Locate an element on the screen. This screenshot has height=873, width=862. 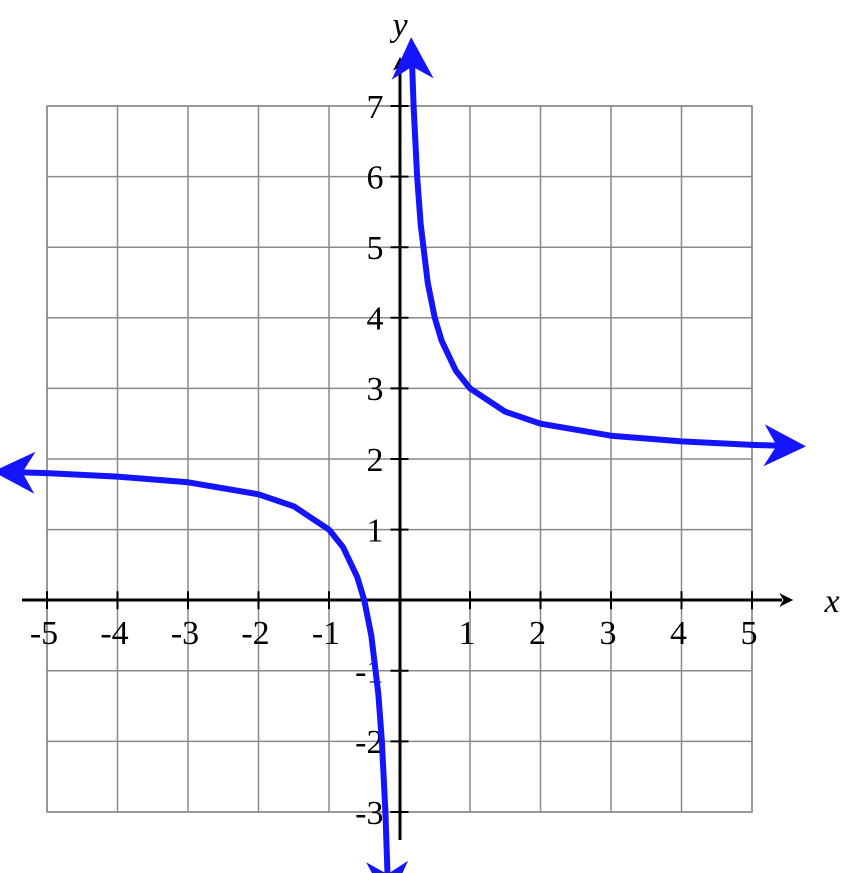
y-tick-label: 7 is located at coordinates (375, 107).